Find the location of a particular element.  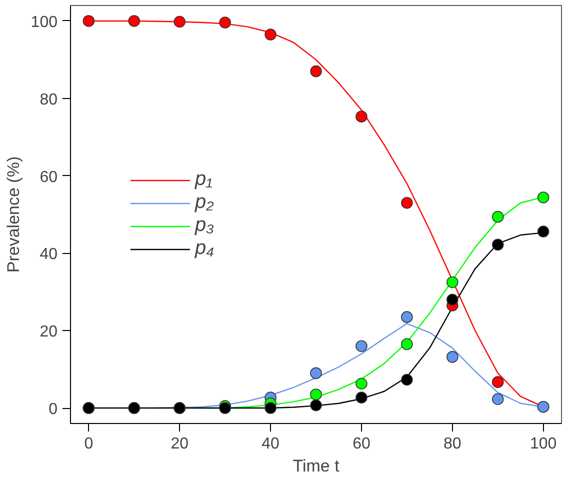

legend-label: p₂ is located at coordinates (205, 202).